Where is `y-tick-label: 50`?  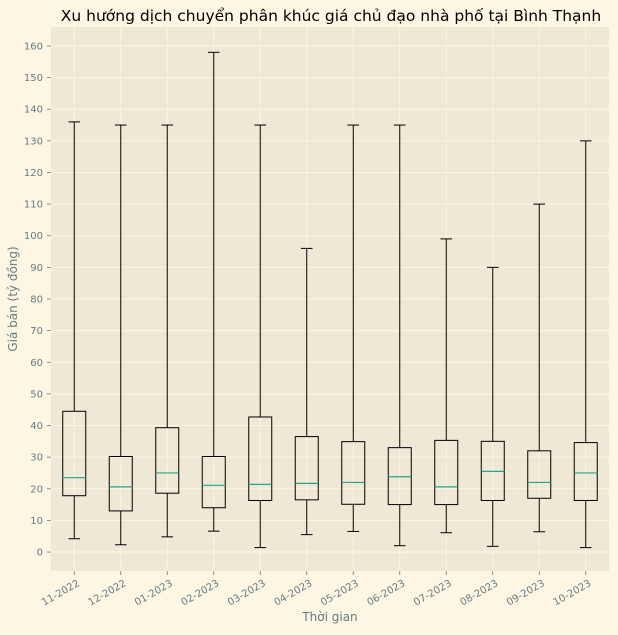 y-tick-label: 50 is located at coordinates (36, 394).